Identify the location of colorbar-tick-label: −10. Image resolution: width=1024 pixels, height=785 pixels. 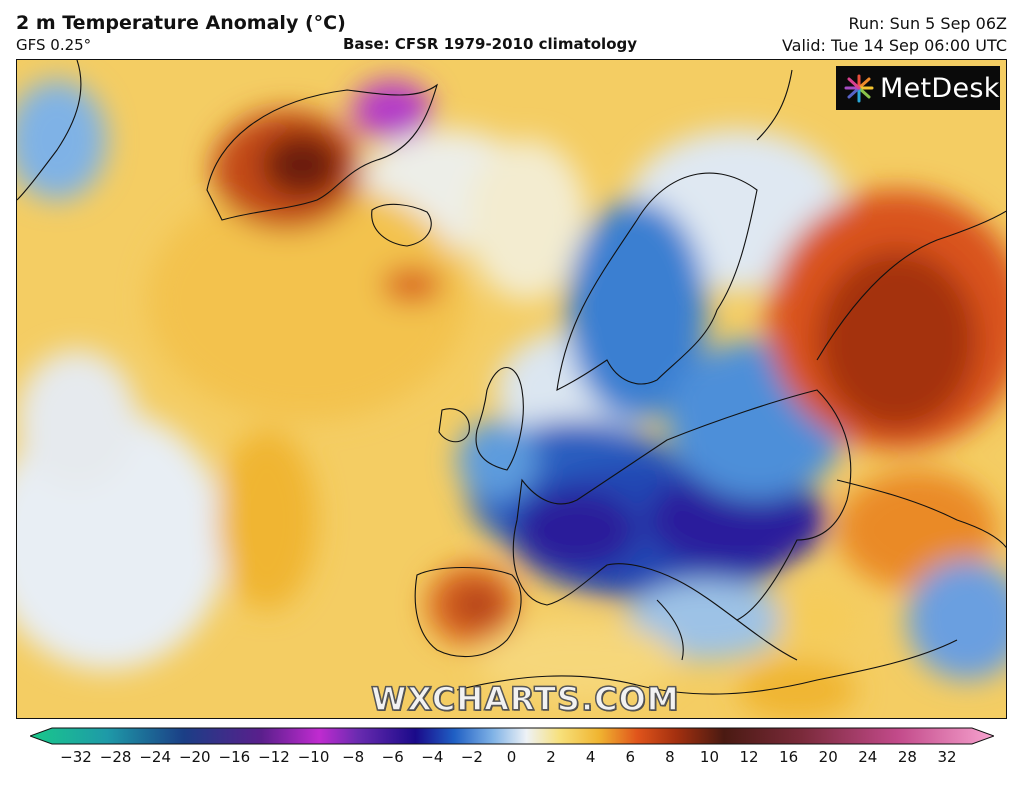
(313, 757).